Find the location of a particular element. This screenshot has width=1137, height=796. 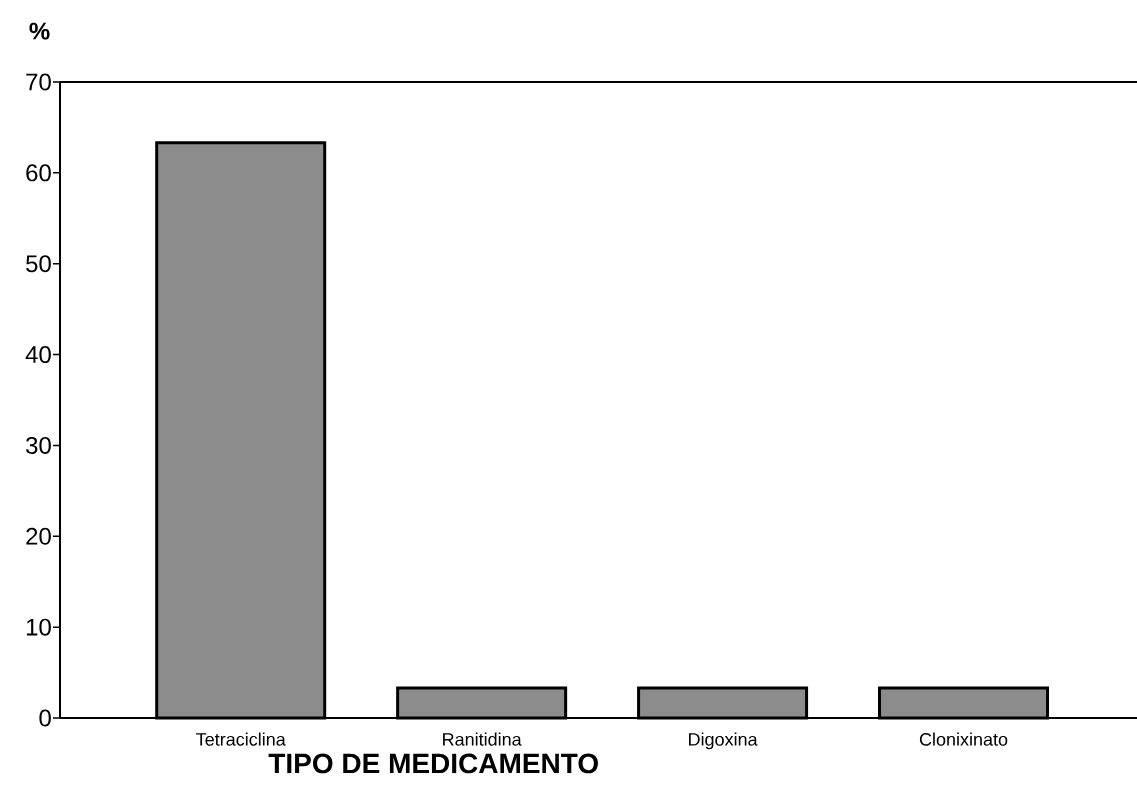

x-axis-title: TIPO DE MEDICAMENTO is located at coordinates (433, 763).